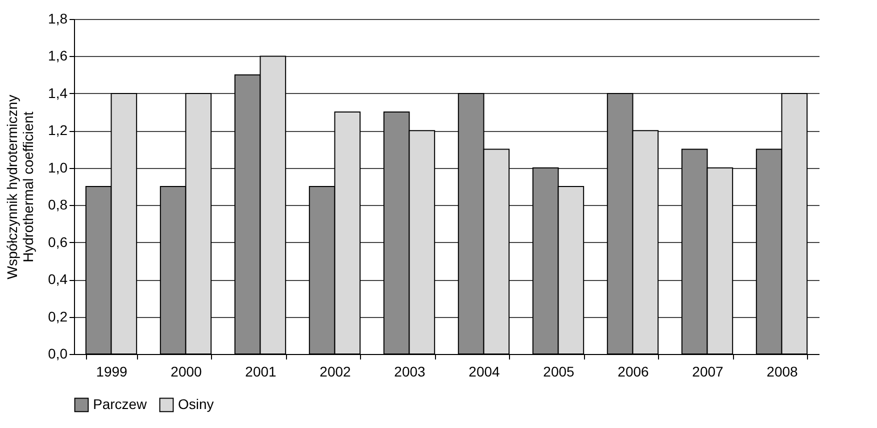  I want to click on x-tick-label: 2002, so click(336, 372).